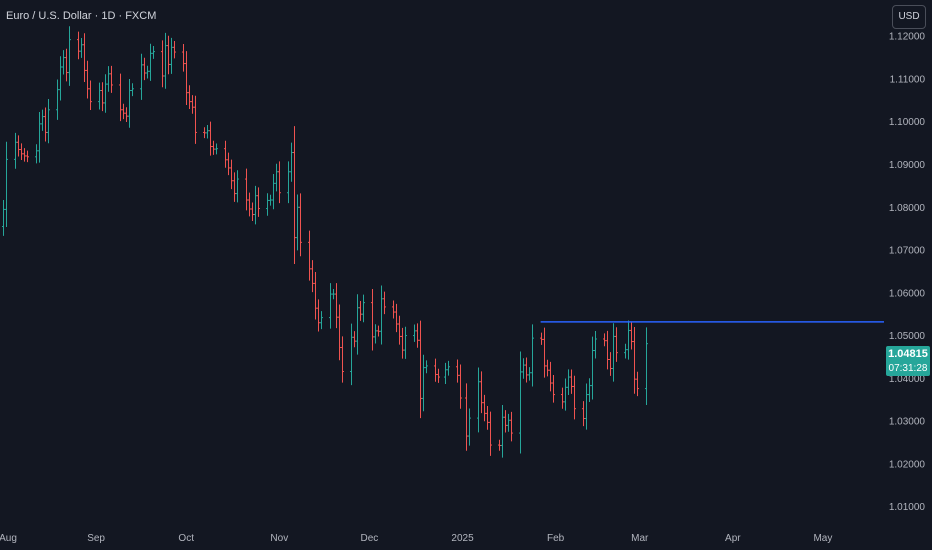 The image size is (932, 550). Describe the element at coordinates (186, 538) in the screenshot. I see `x-tick-label: Oct` at that location.